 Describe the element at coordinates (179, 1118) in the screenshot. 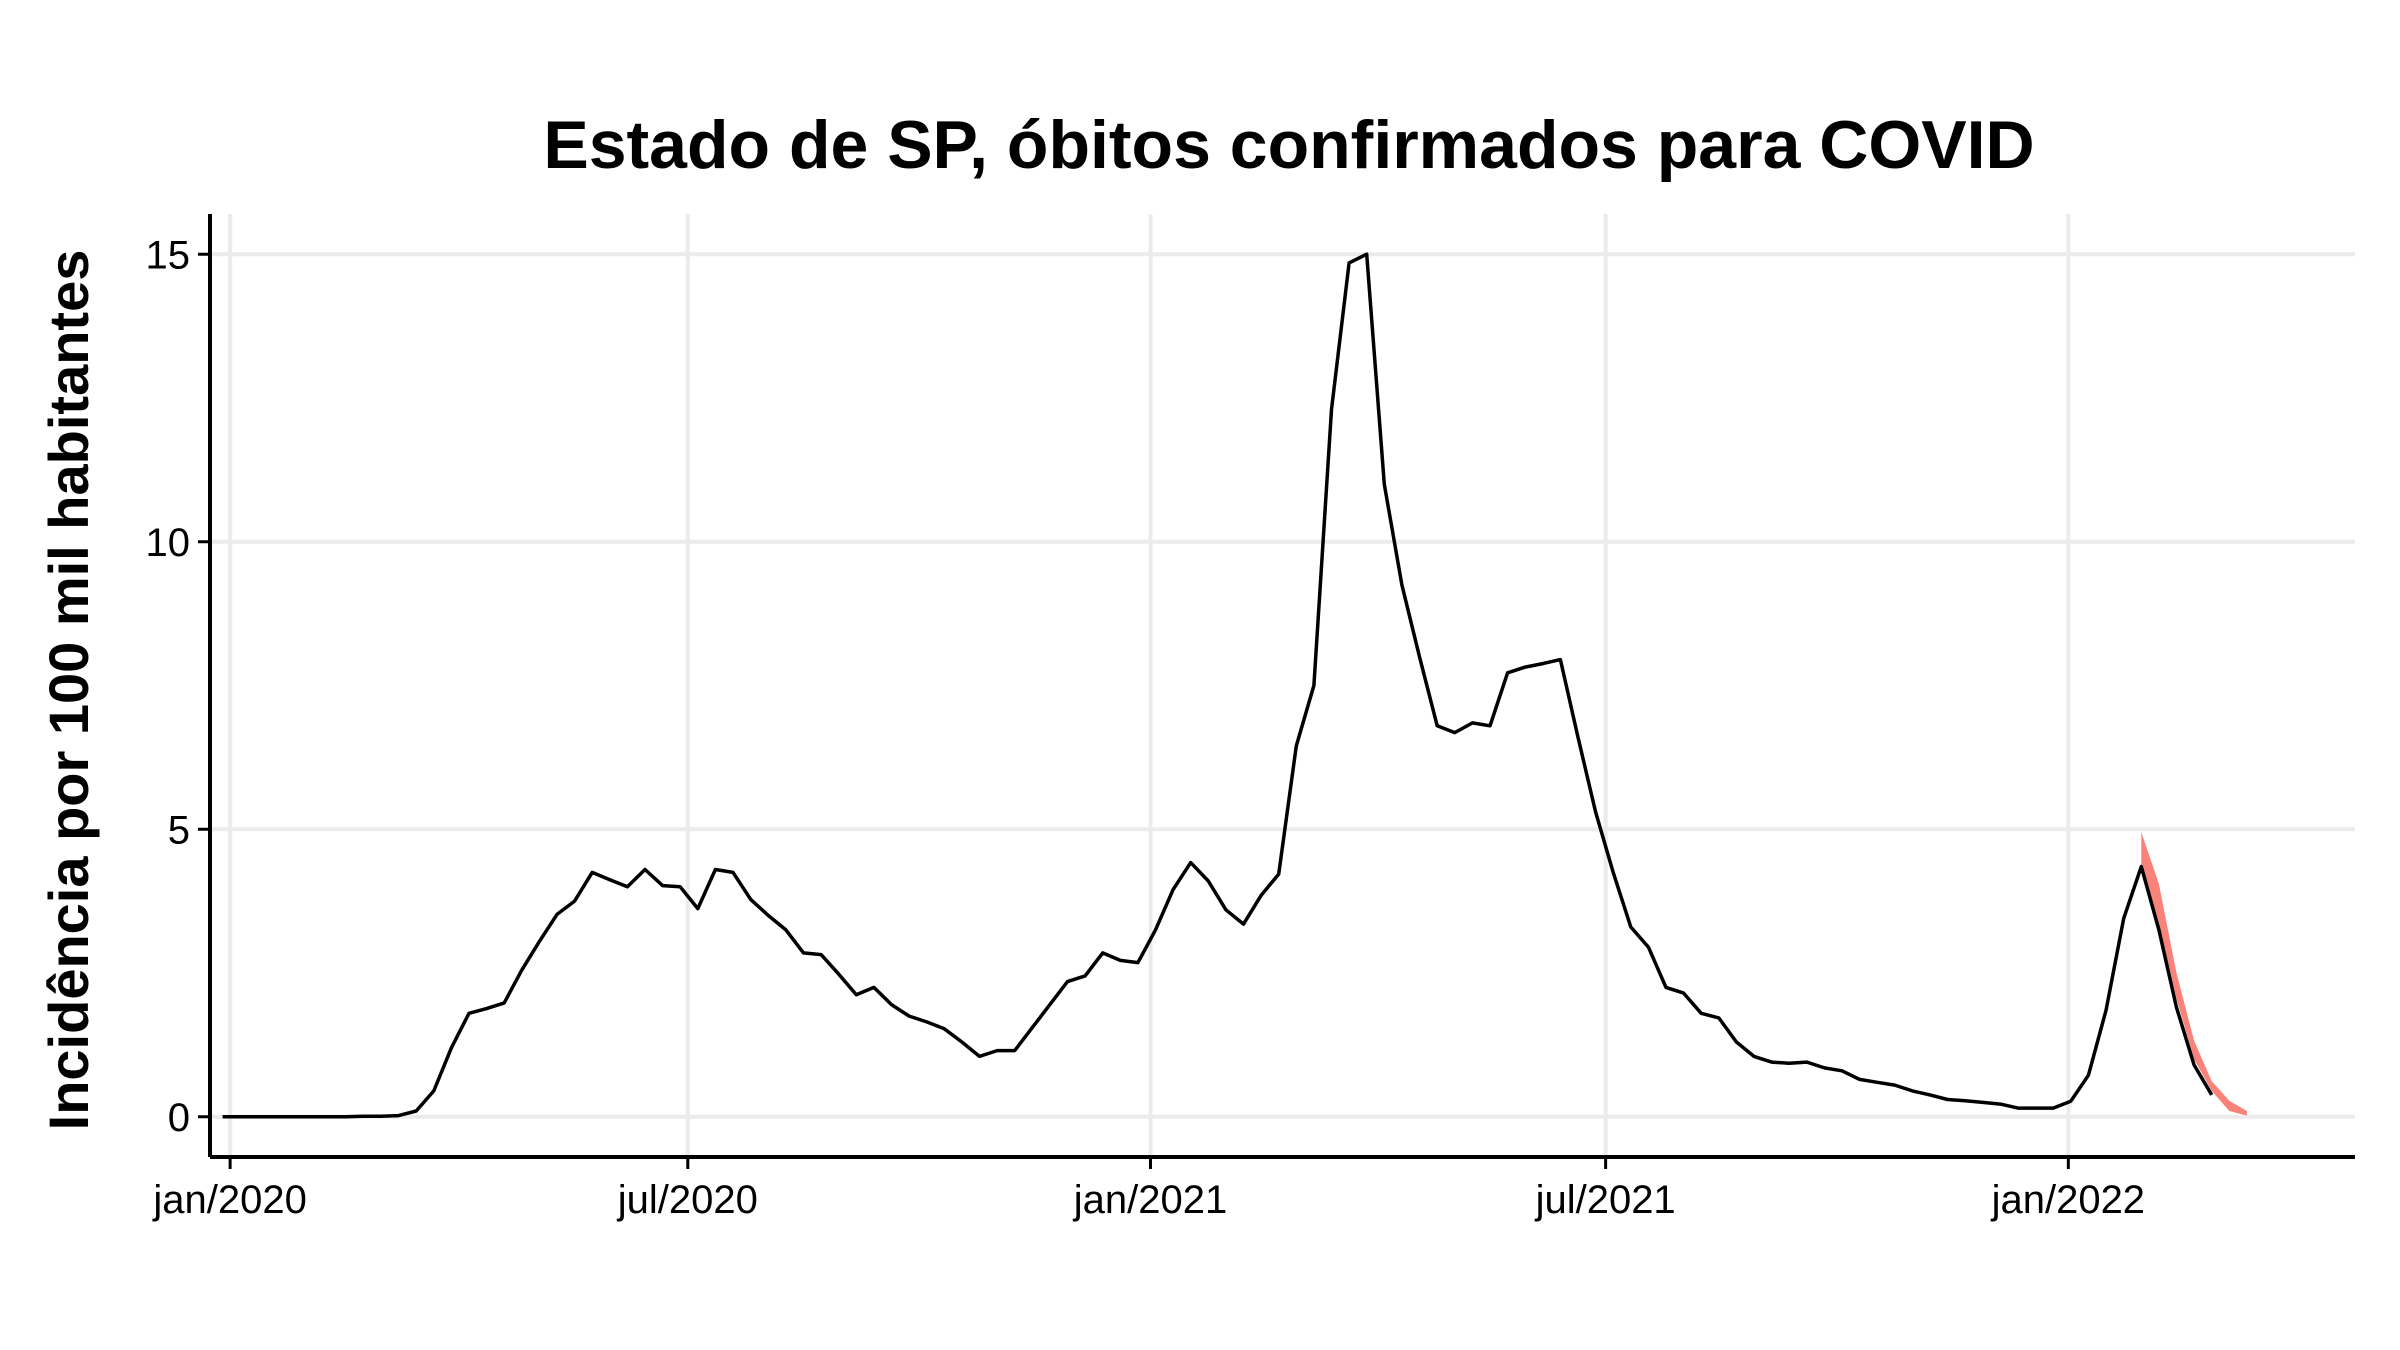

I see `y-tick-label: 0` at that location.